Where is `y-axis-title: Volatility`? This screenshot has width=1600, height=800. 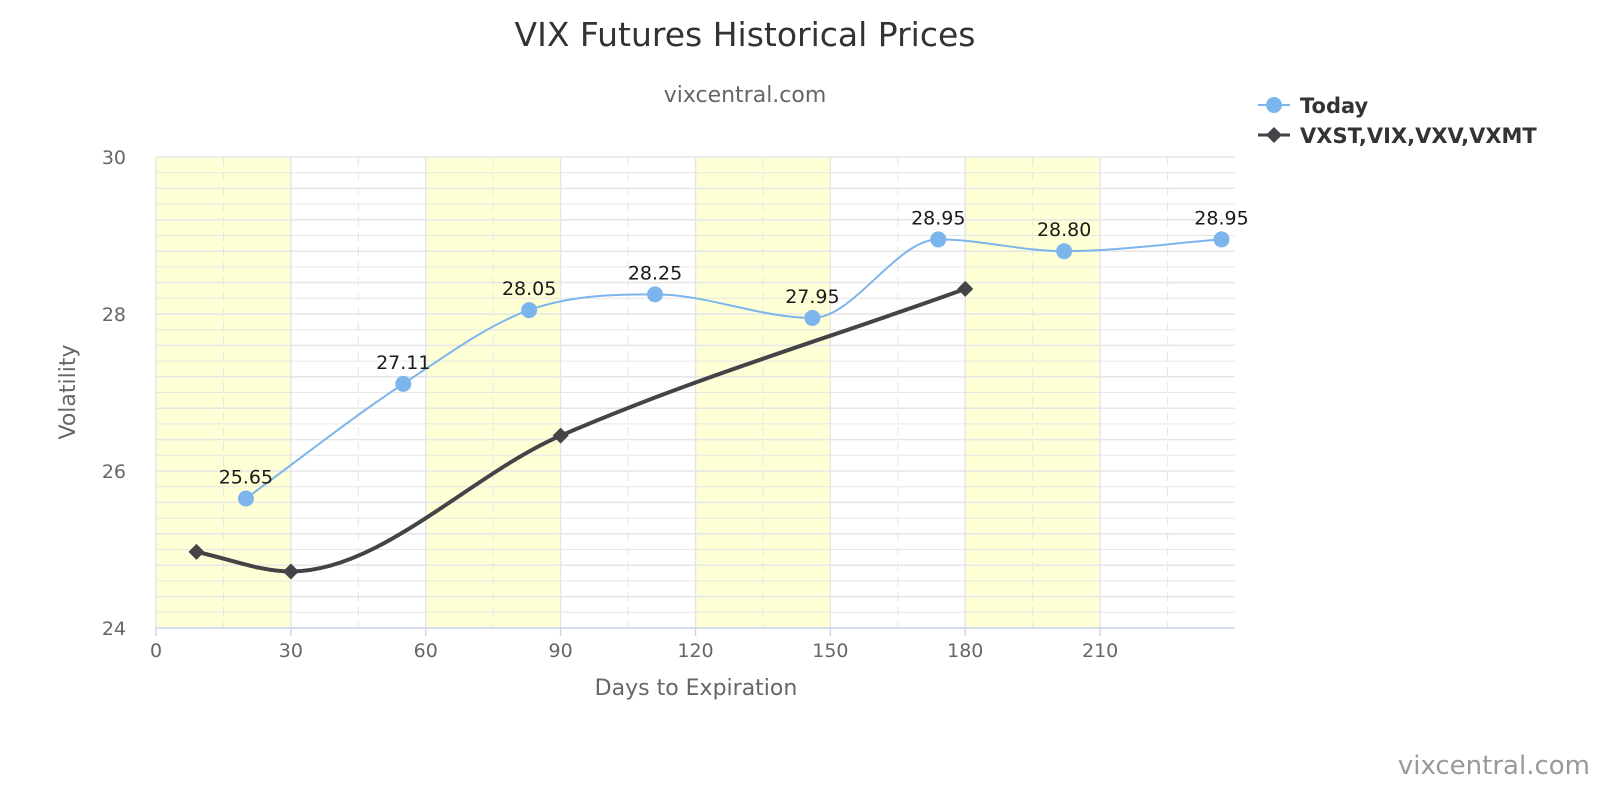 y-axis-title: Volatility is located at coordinates (68, 391).